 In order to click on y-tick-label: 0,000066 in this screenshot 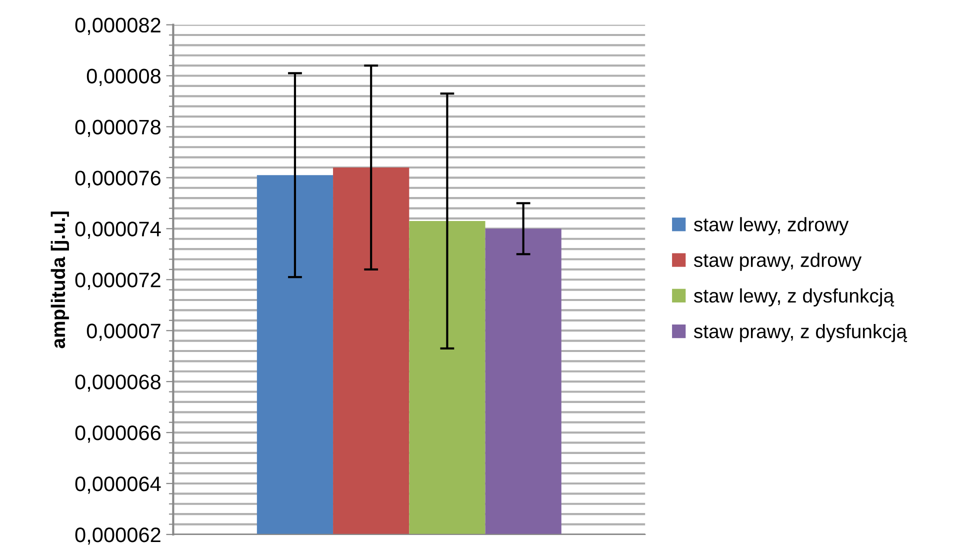, I will do `click(117, 434)`.